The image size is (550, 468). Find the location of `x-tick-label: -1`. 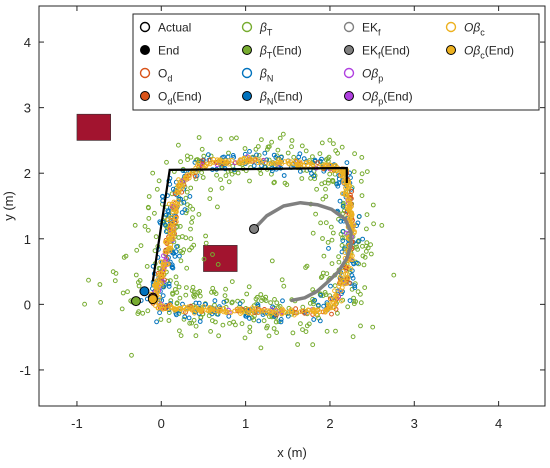

x-tick-label: -1 is located at coordinates (77, 423).